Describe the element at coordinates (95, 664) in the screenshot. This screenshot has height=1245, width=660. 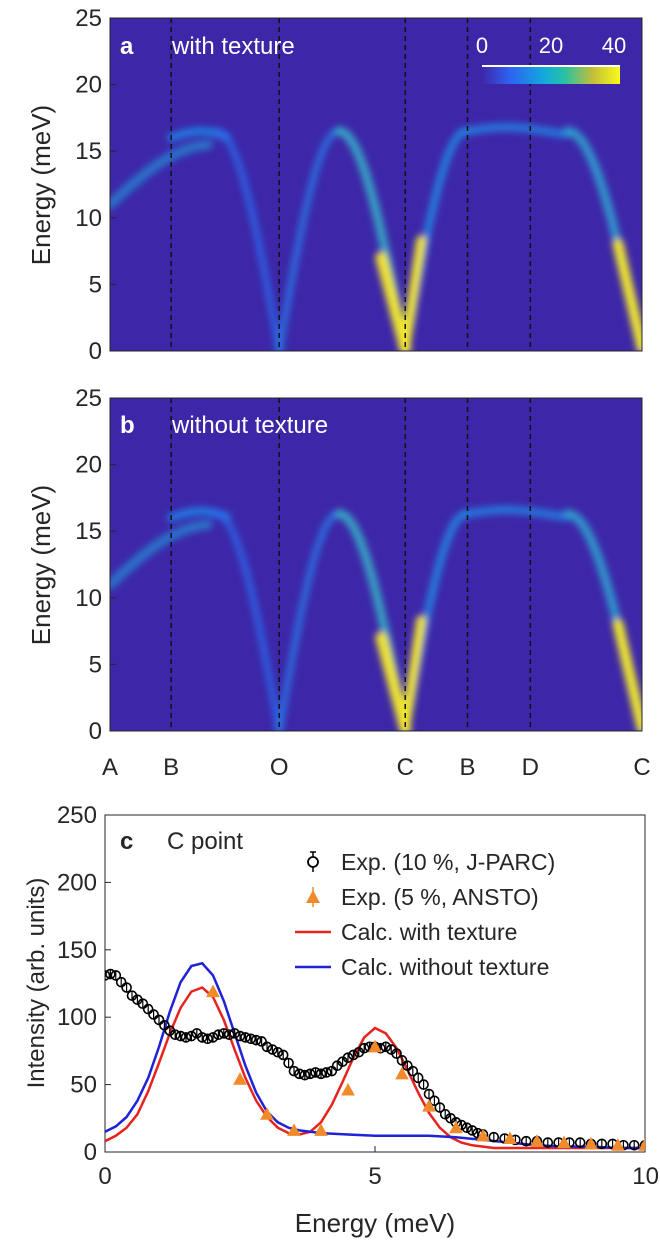
I see `ytick-label-b-5: 5` at that location.